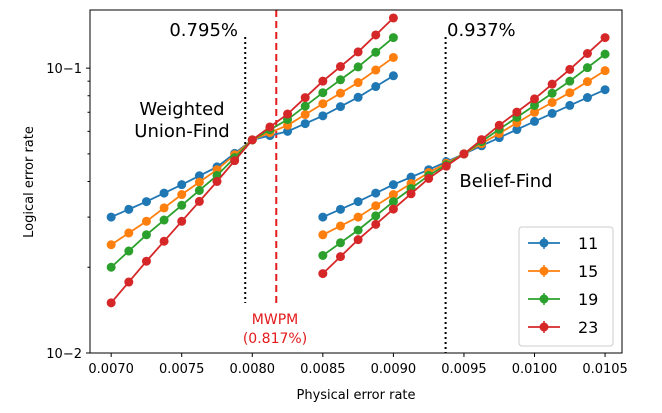 Image resolution: width=662 pixels, height=413 pixels. I want to click on legend-label: 19, so click(588, 299).